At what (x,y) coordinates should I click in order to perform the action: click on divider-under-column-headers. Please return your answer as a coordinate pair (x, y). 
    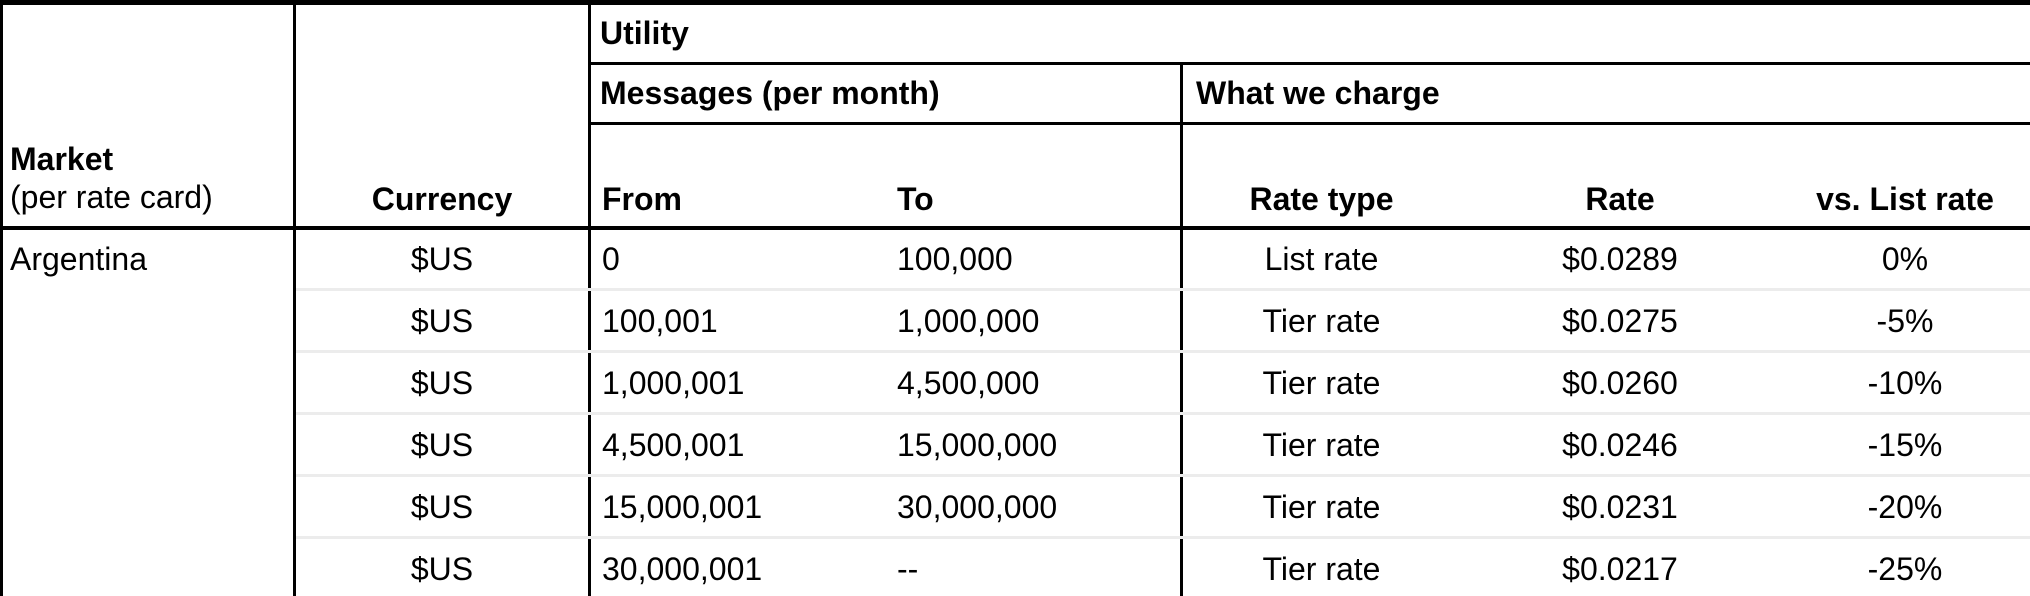
    Looking at the image, I should click on (1015, 228).